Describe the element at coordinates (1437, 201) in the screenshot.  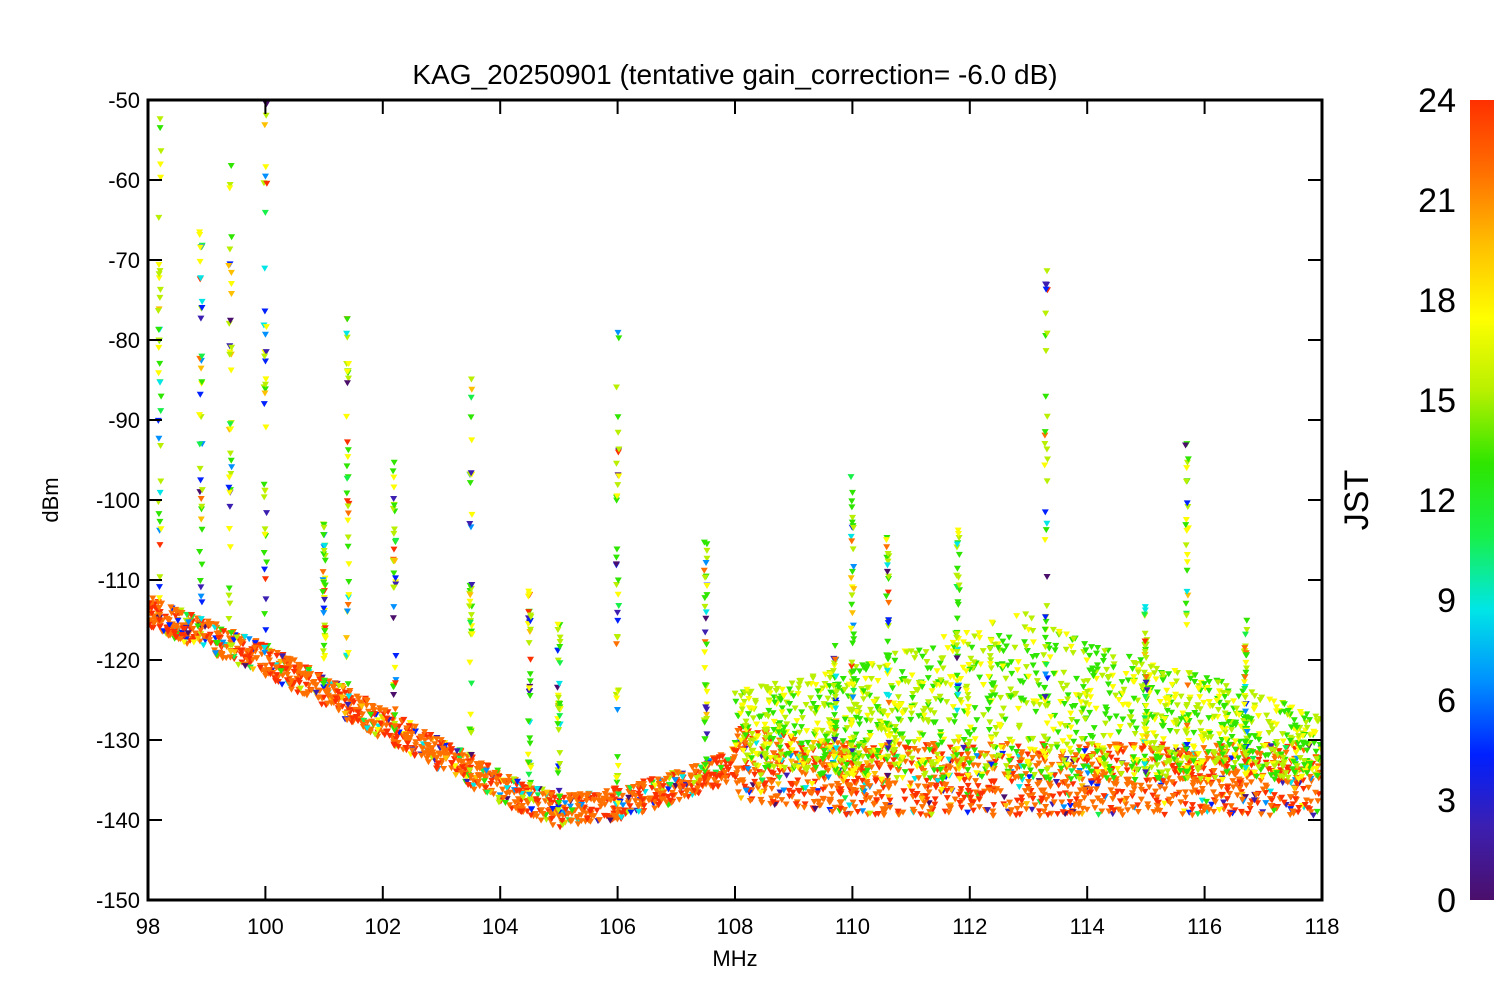
I see `colorbar-tick-label: 21` at that location.